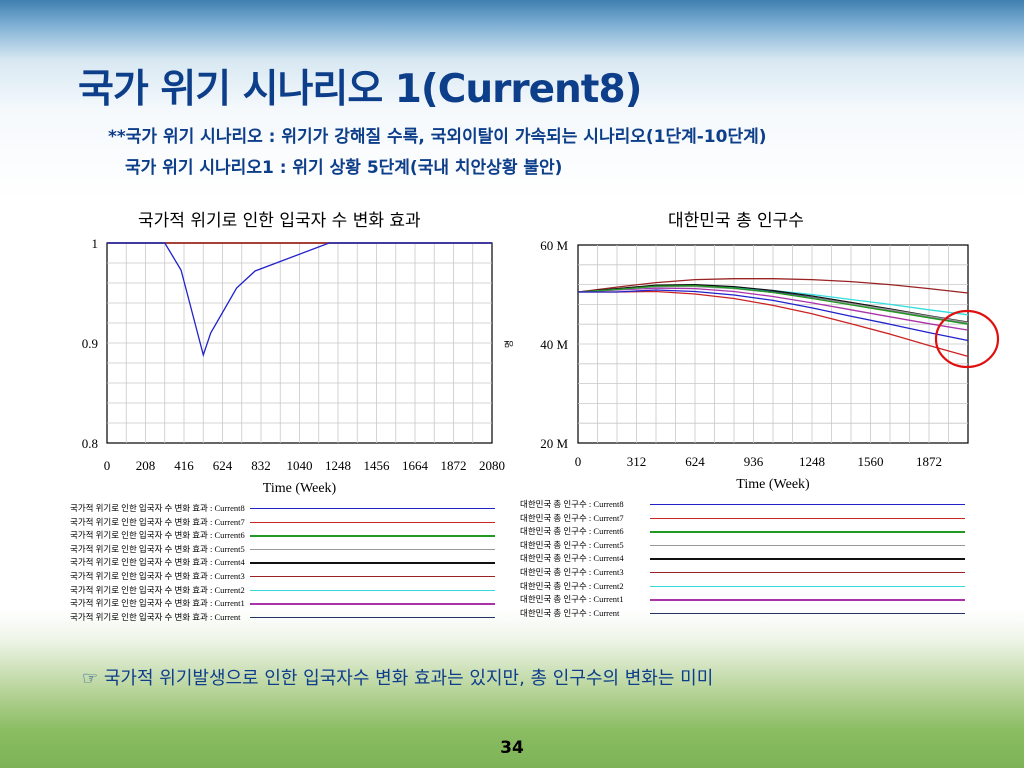 This screenshot has width=1024, height=768. Describe the element at coordinates (736, 221) in the screenshot. I see `right-chart-title: 대한민국 총 인구수` at that location.